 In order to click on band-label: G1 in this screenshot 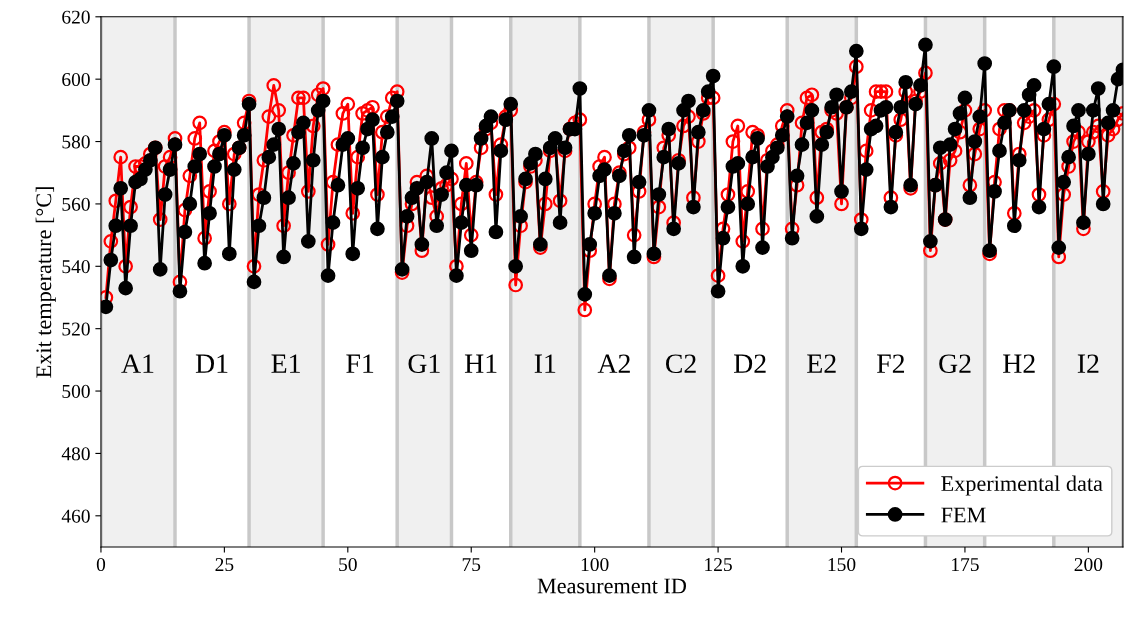, I will do `click(424, 364)`.